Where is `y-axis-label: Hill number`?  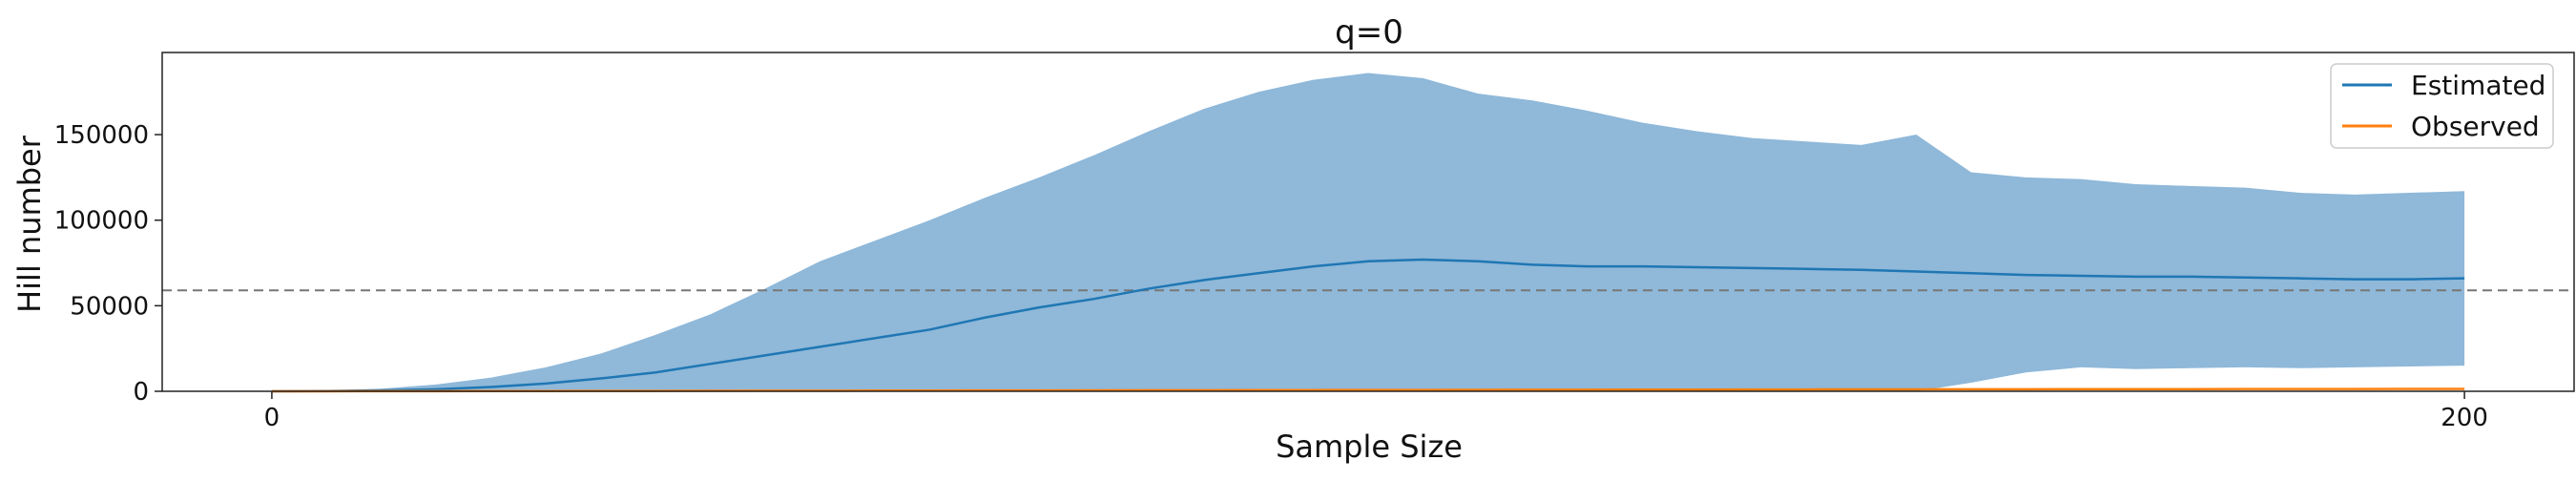
y-axis-label: Hill number is located at coordinates (29, 224).